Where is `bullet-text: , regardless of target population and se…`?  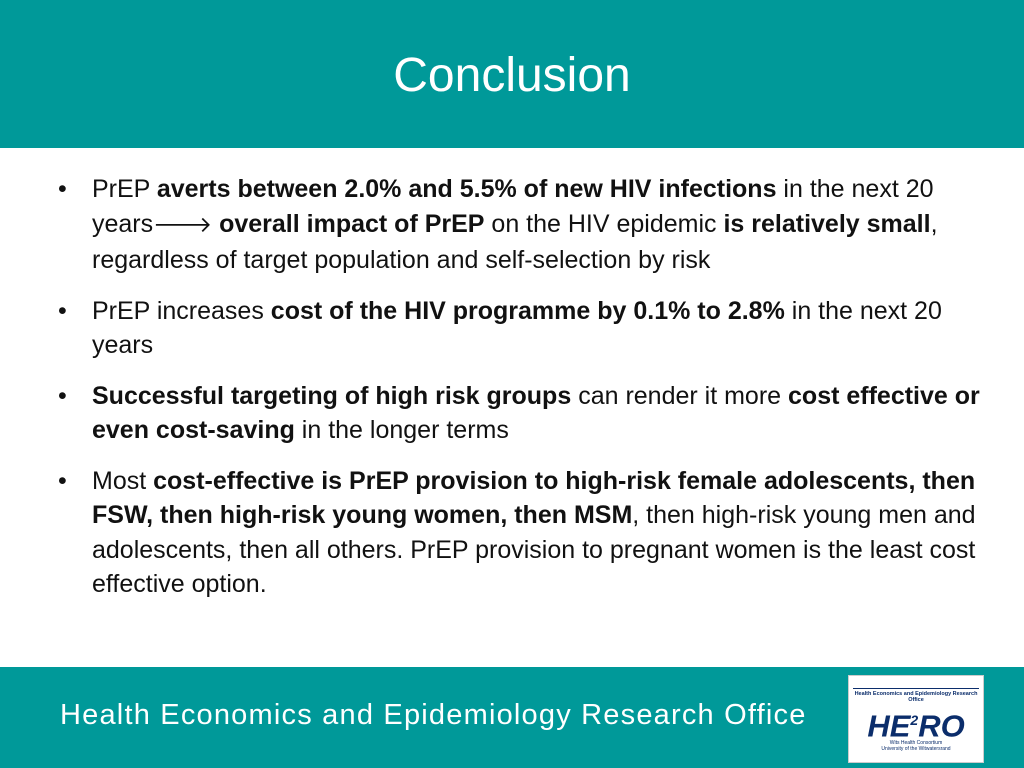
bullet-text: , regardless of target population and se… is located at coordinates (515, 242).